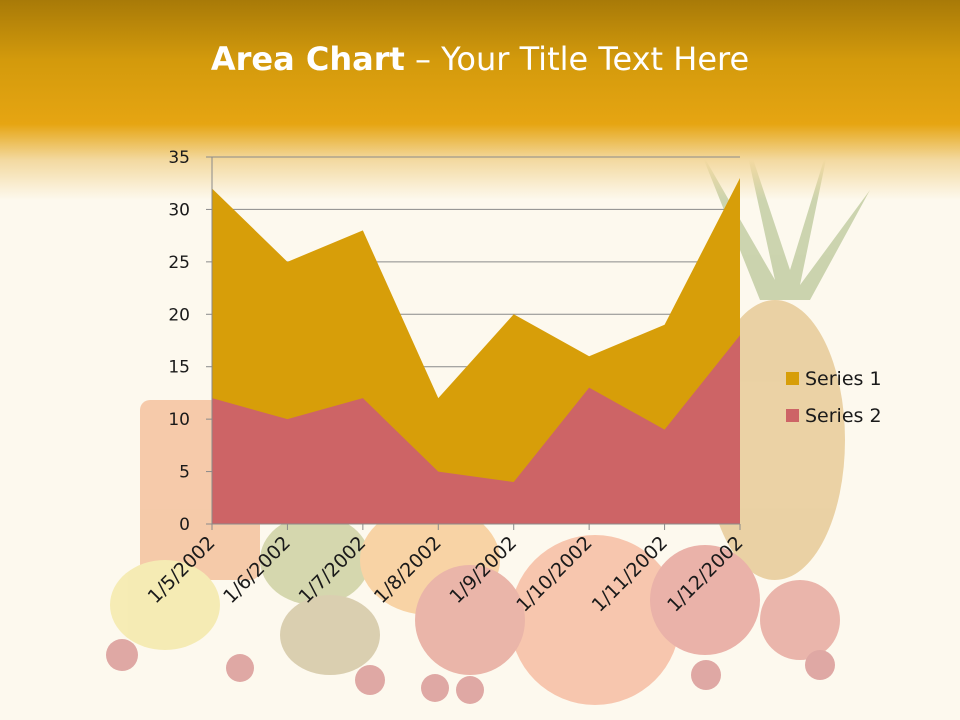  What do you see at coordinates (179, 263) in the screenshot?
I see `y-tick-label-25: 25` at bounding box center [179, 263].